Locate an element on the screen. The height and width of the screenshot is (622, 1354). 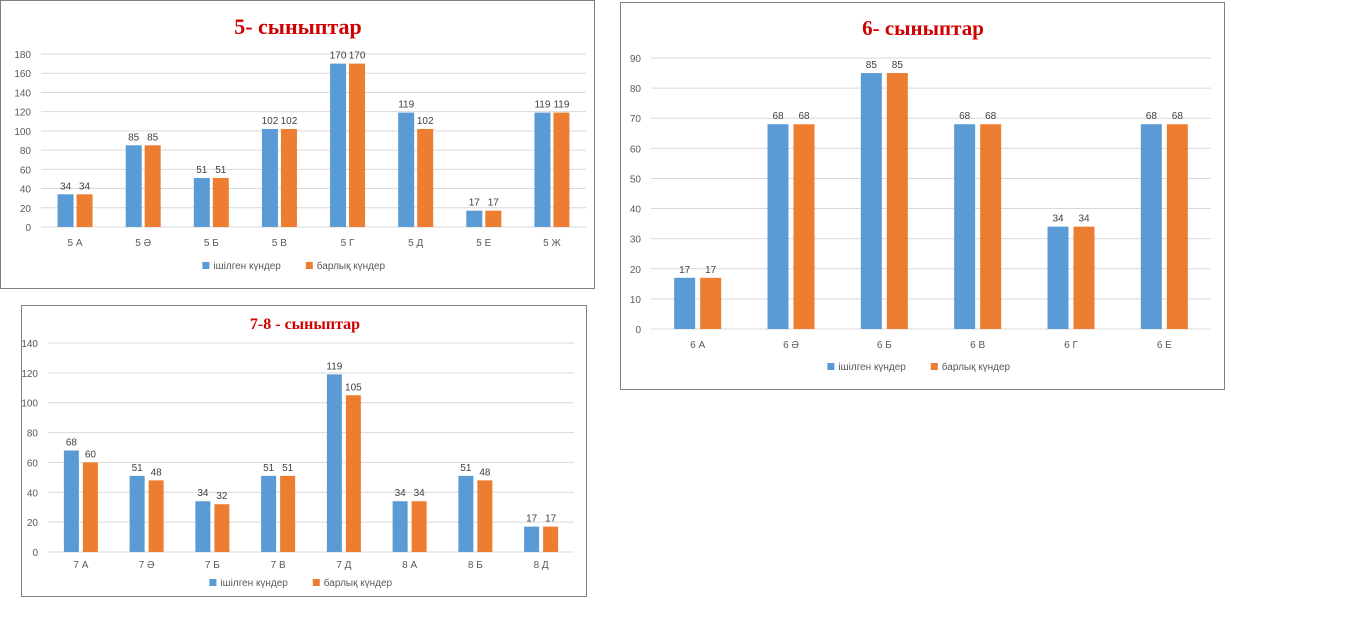
y-tick-label: 50 is located at coordinates (636, 179).